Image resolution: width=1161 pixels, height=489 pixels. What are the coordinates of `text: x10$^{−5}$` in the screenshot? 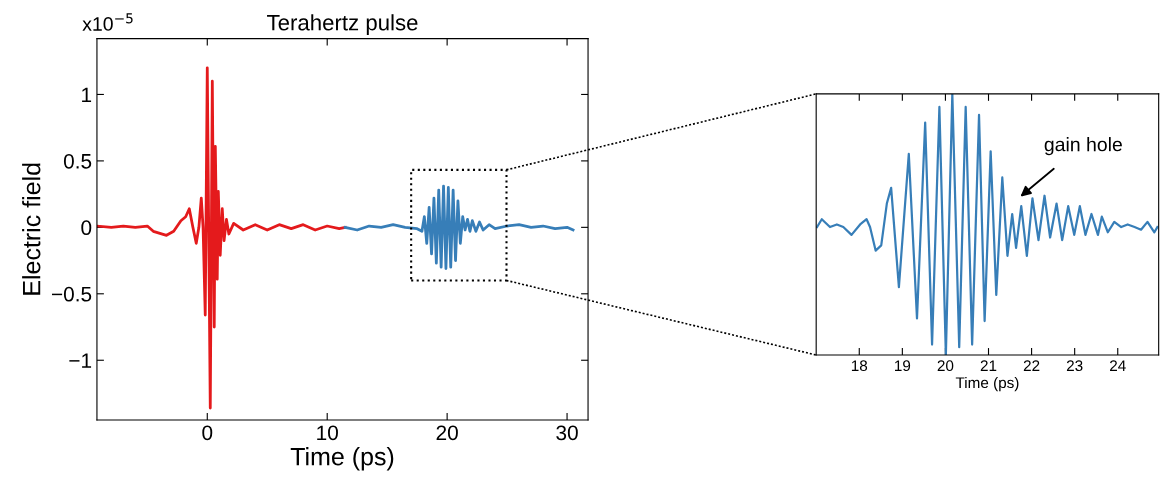 It's located at (107, 22).